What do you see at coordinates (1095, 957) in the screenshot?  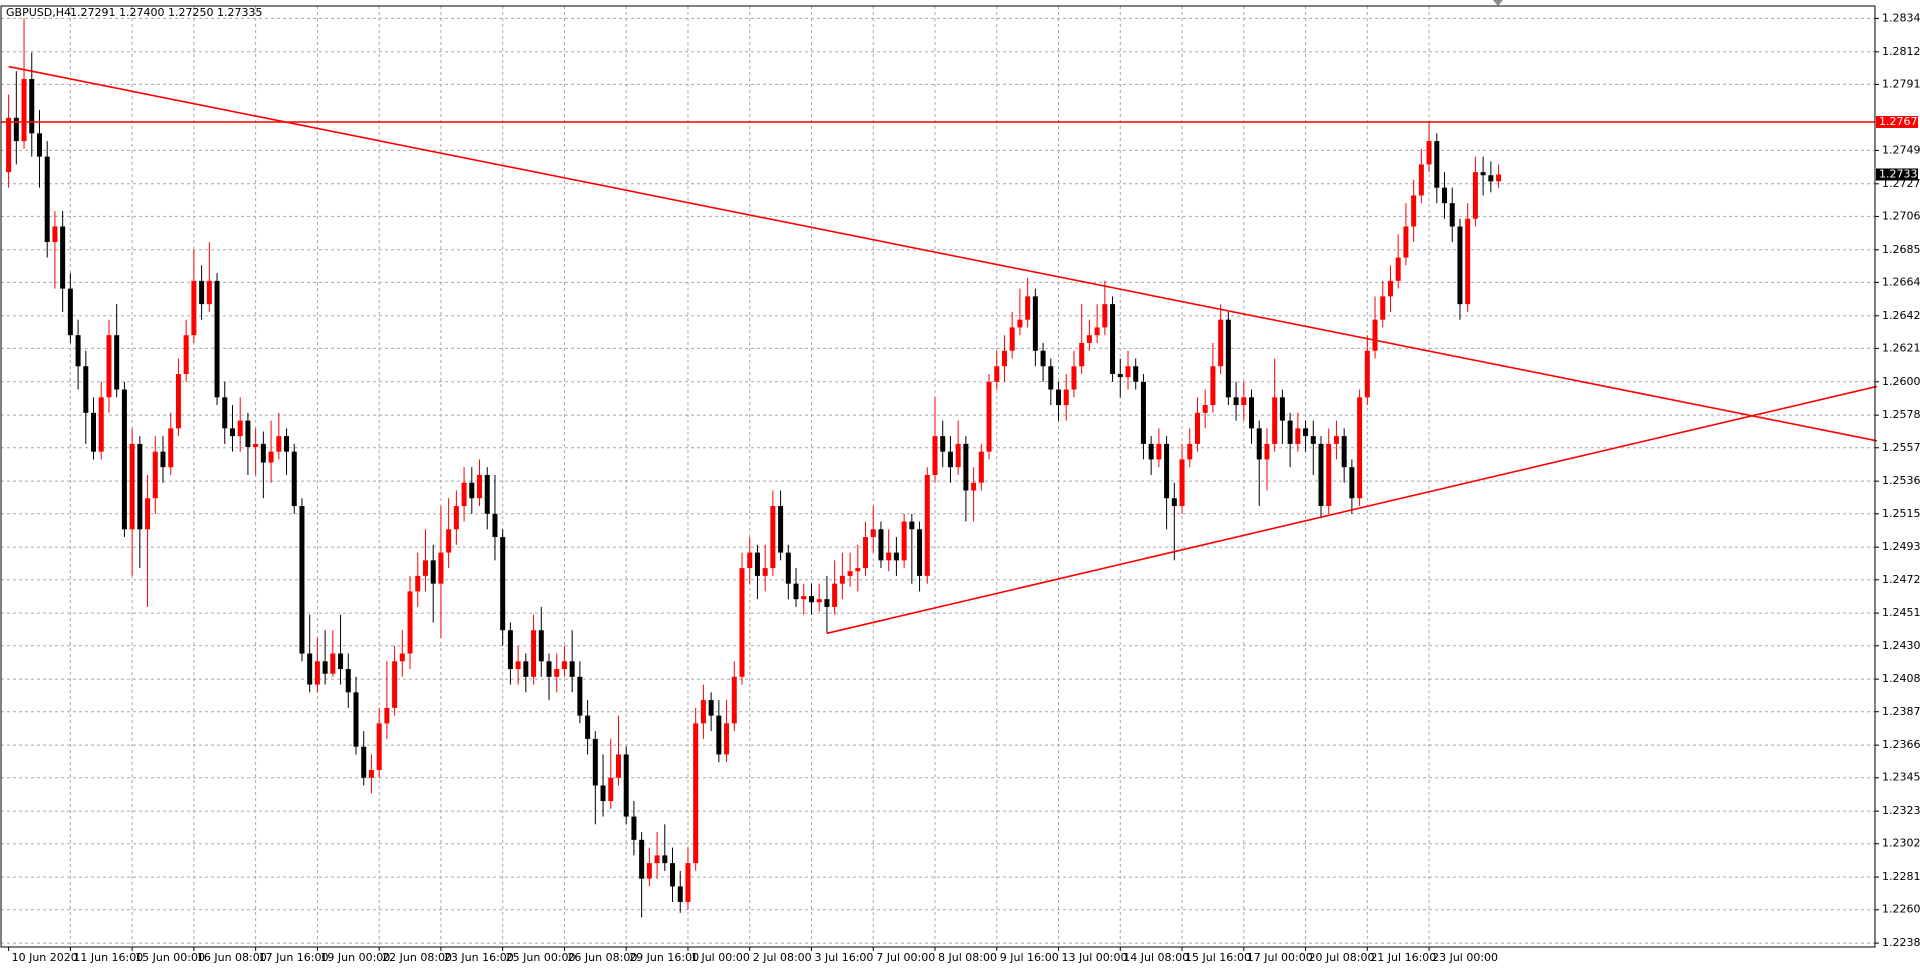 I see `x-tick-label: 13 Jul 00:00` at bounding box center [1095, 957].